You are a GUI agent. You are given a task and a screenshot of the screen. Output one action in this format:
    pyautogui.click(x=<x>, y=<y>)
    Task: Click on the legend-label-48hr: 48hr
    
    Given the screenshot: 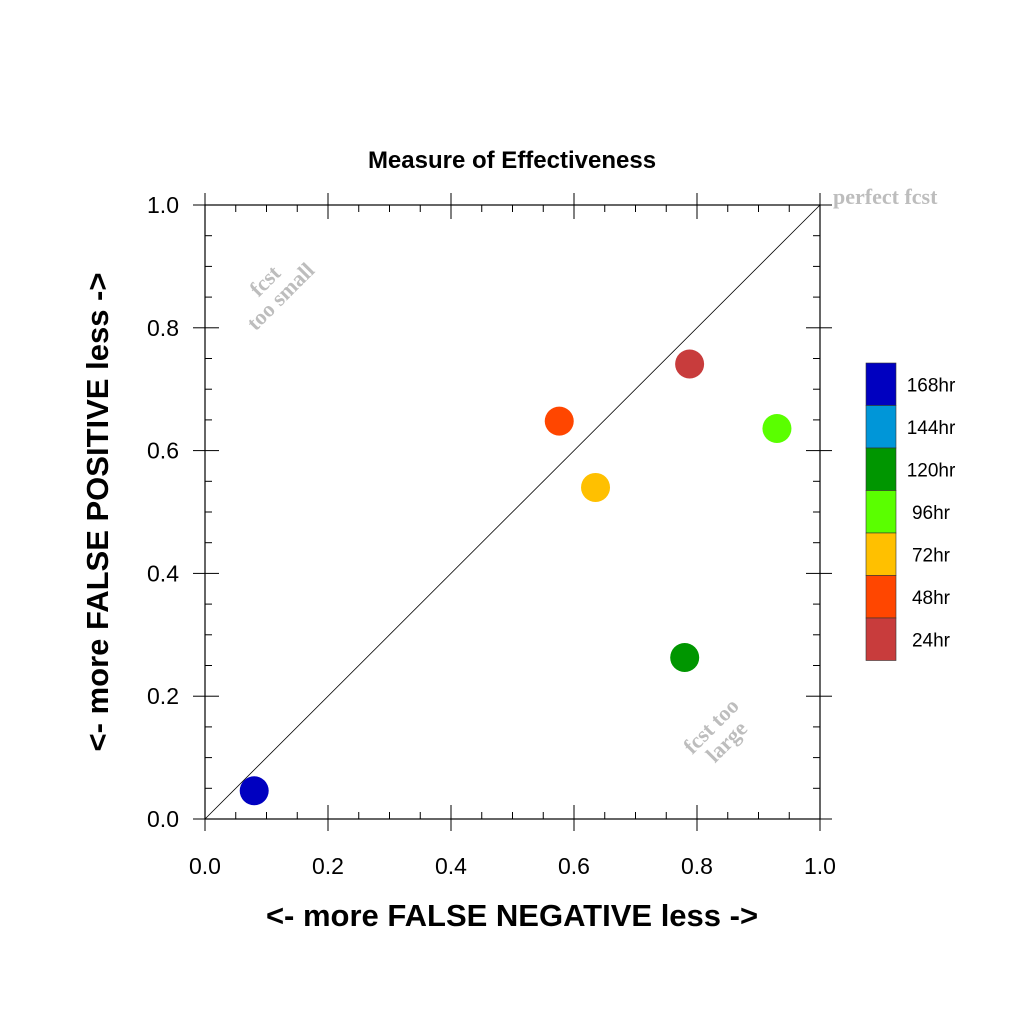 What is the action you would take?
    pyautogui.click(x=931, y=598)
    